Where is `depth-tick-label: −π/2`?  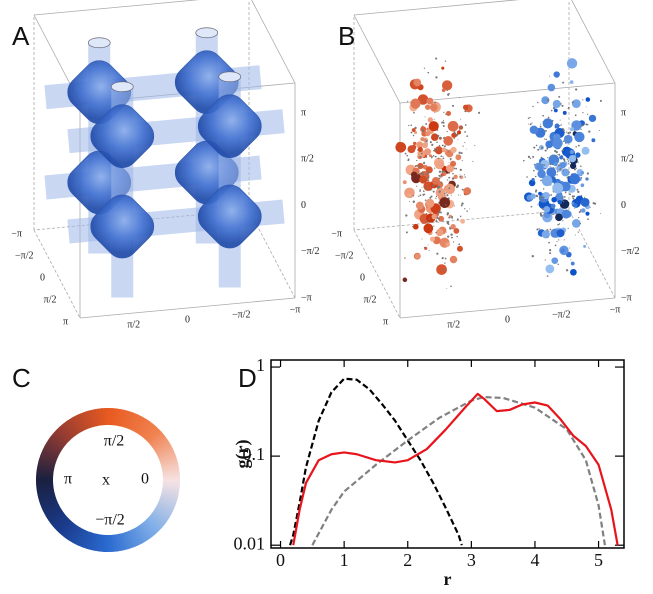
depth-tick-label: −π/2 is located at coordinates (344, 255).